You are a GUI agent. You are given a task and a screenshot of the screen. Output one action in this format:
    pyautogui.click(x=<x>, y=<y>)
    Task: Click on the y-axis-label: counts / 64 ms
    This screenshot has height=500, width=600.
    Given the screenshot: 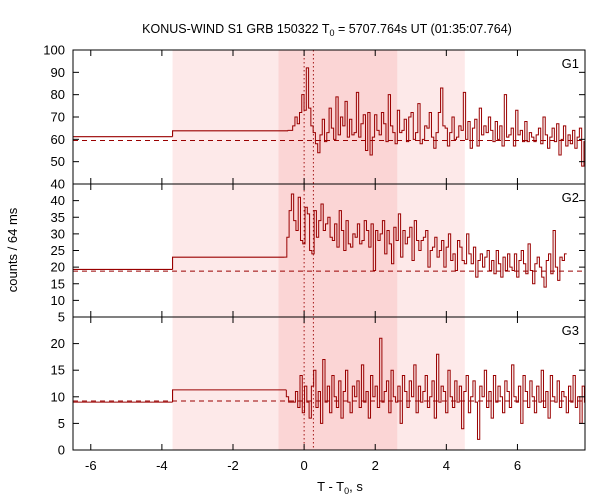 What is the action you would take?
    pyautogui.click(x=12, y=249)
    